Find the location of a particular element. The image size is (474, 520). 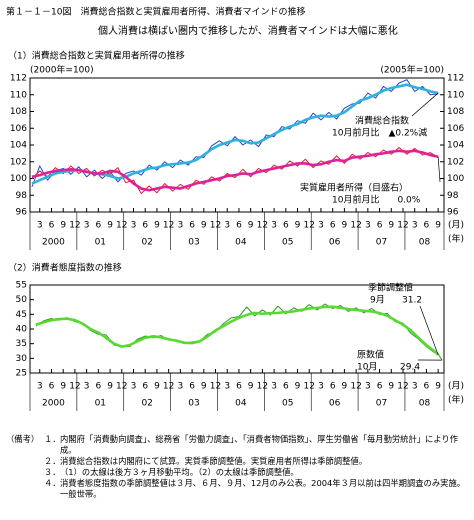

y2-tick-label: 112 is located at coordinates (455, 79).